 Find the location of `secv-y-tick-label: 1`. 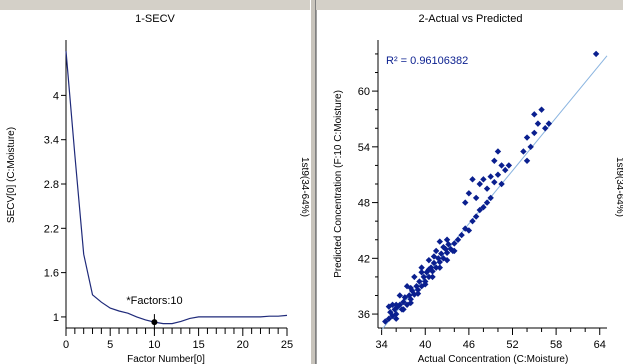

secv-y-tick-label: 1 is located at coordinates (56, 318).